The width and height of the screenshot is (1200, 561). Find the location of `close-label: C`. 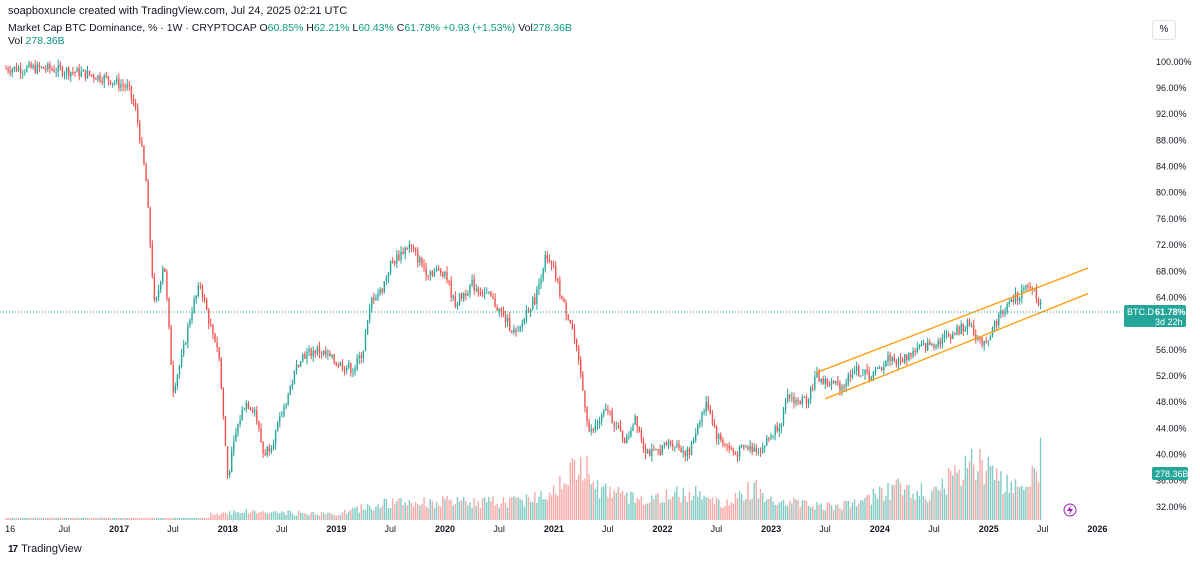

close-label: C is located at coordinates (400, 28).